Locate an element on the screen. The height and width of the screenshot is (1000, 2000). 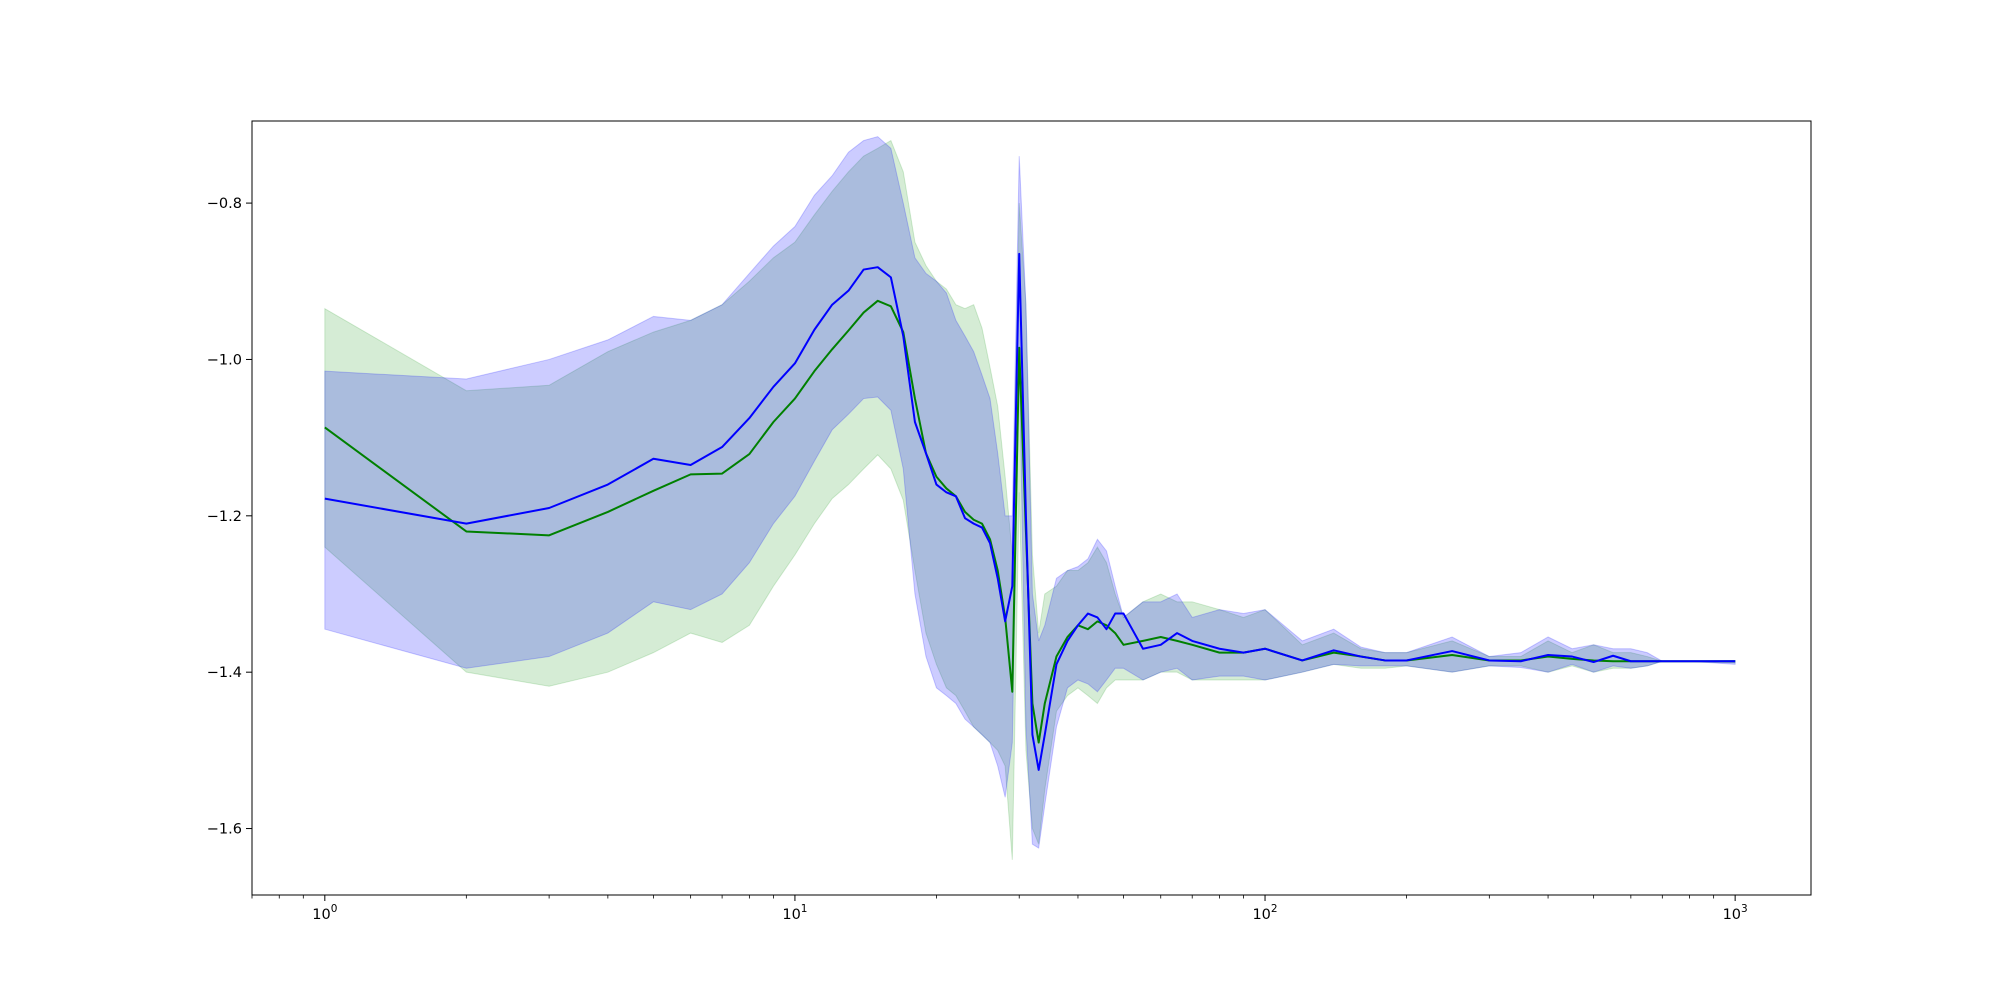
y-tick-label-3: −1.4 is located at coordinates (224, 673).